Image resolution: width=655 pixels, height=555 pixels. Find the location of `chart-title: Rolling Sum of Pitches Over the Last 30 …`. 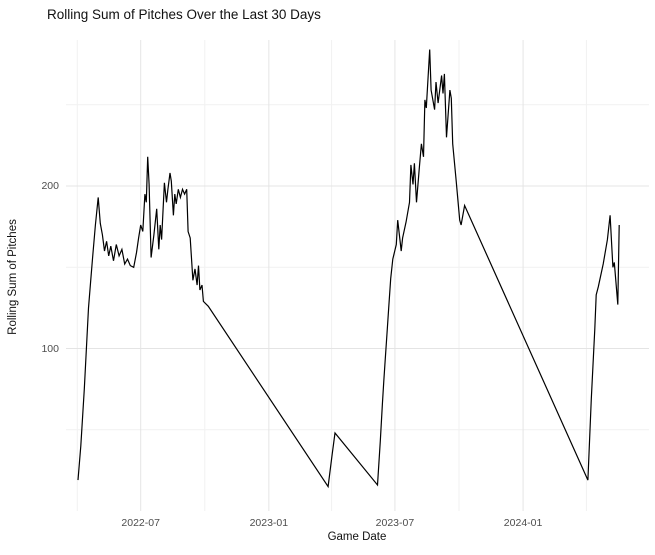

chart-title: Rolling Sum of Pitches Over the Last 30 … is located at coordinates (184, 14).